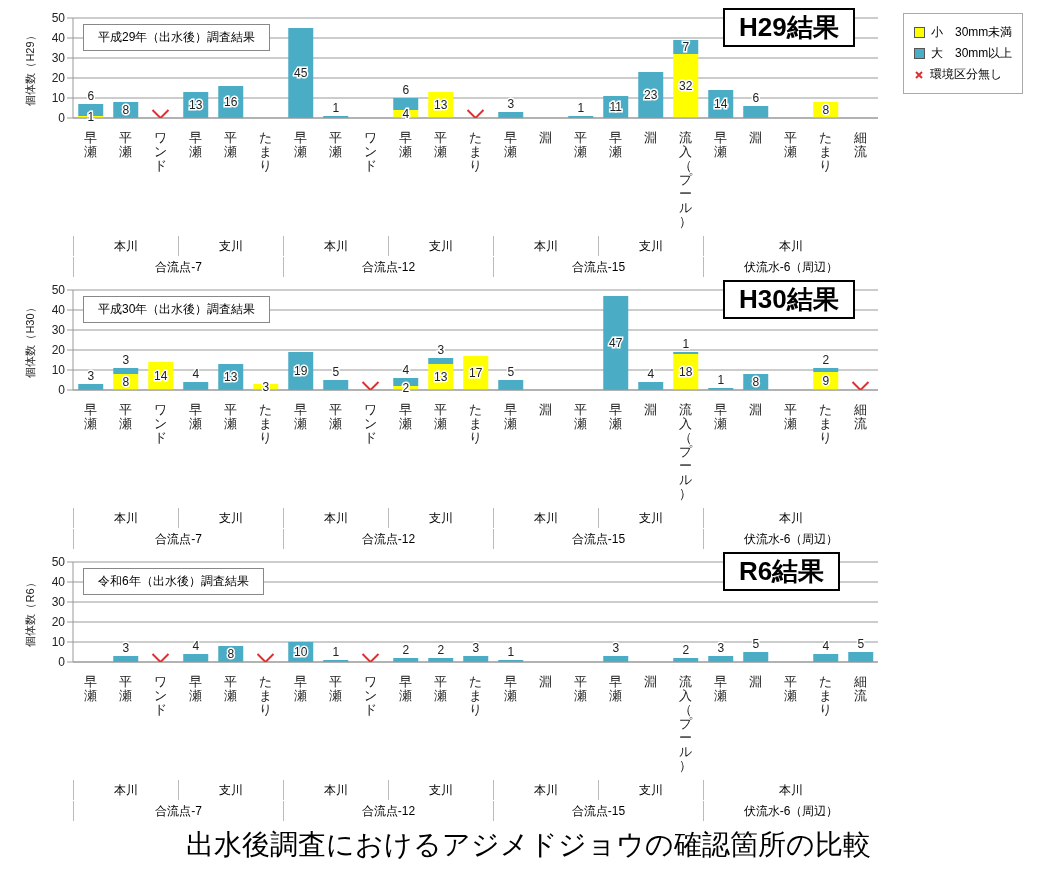  What do you see at coordinates (528, 845) in the screenshot?
I see `text: 出水後調査におけるアジメドジョウの確認箇所の比較` at bounding box center [528, 845].